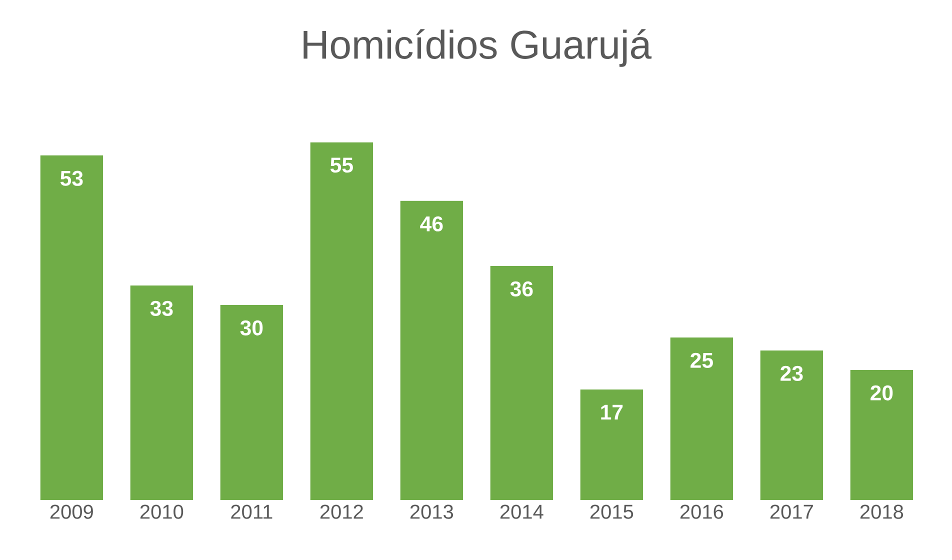 The width and height of the screenshot is (952, 560). What do you see at coordinates (521, 288) in the screenshot?
I see `data-label: 36` at bounding box center [521, 288].